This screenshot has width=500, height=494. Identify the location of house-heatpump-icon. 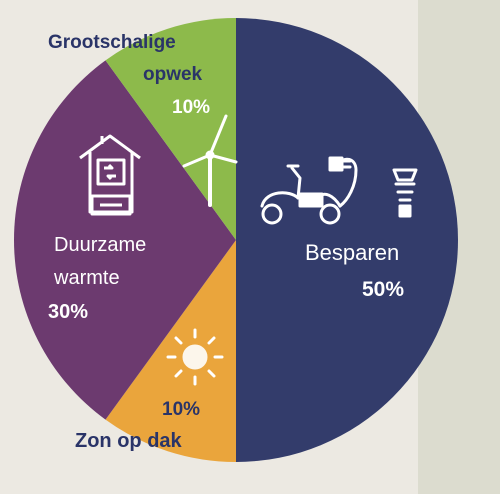
(110, 175).